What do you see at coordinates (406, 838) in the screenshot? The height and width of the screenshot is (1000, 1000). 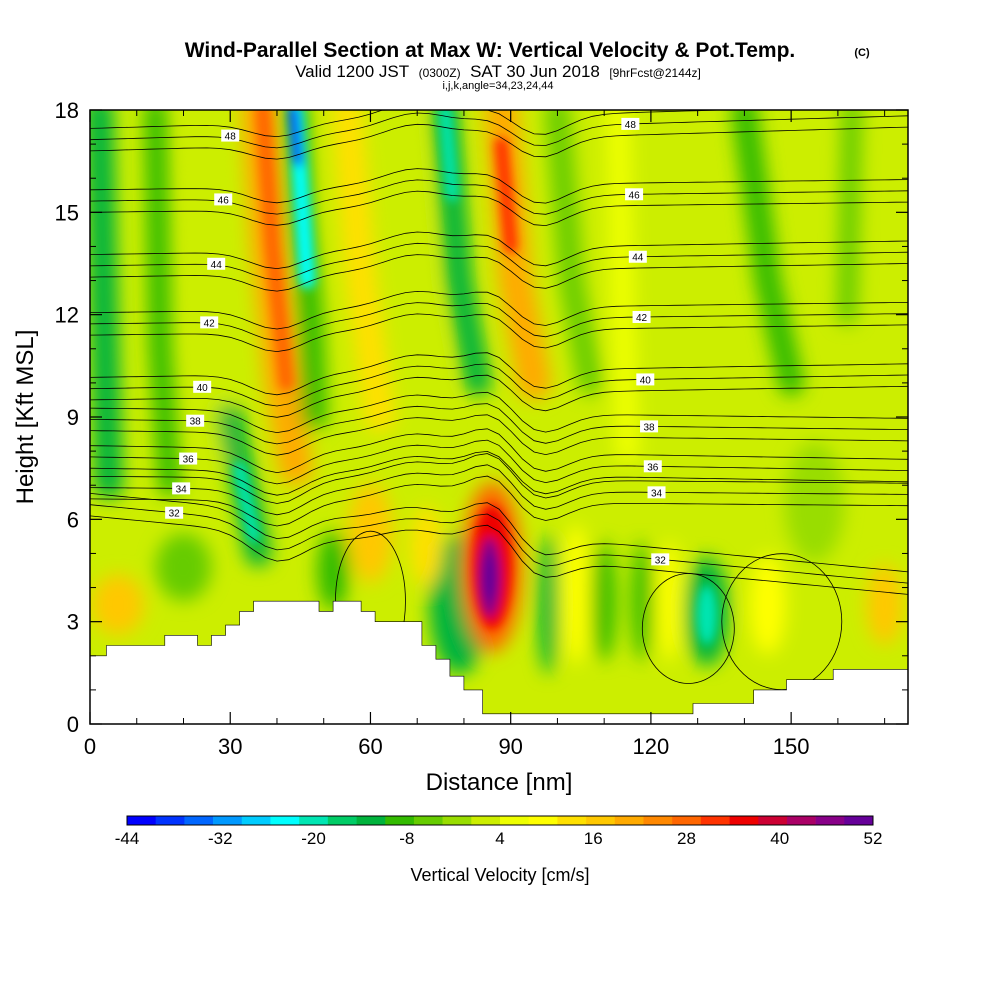 I see `colorbar-tick-label: -8` at bounding box center [406, 838].